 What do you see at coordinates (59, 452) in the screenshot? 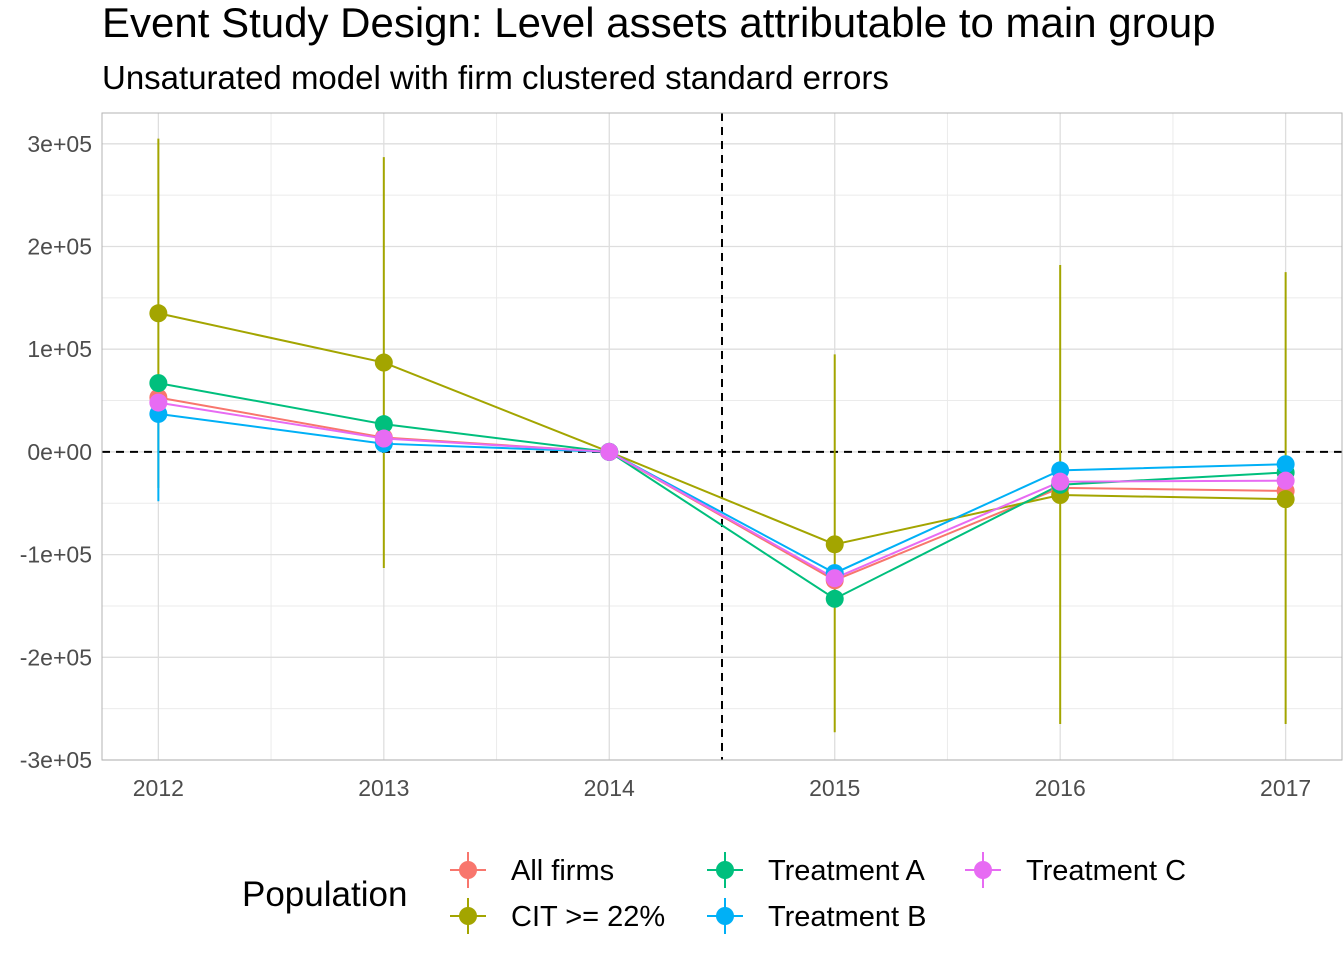
I see `y-tick-label: 0e+00` at bounding box center [59, 452].